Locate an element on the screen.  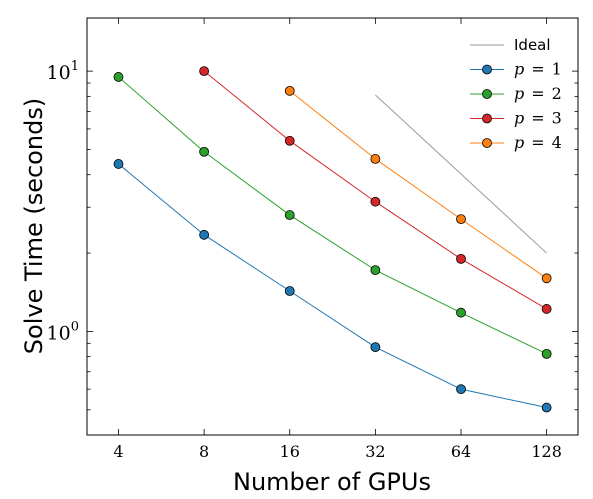
x-tick-label: 4 is located at coordinates (118, 451).